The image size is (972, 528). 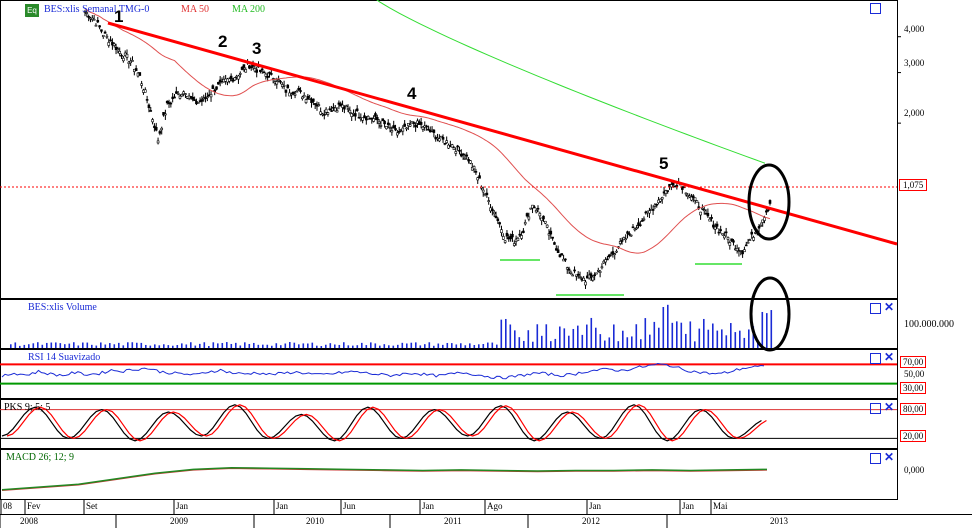 I want to click on volume-title: BES:xlis Volume, so click(x=62, y=307).